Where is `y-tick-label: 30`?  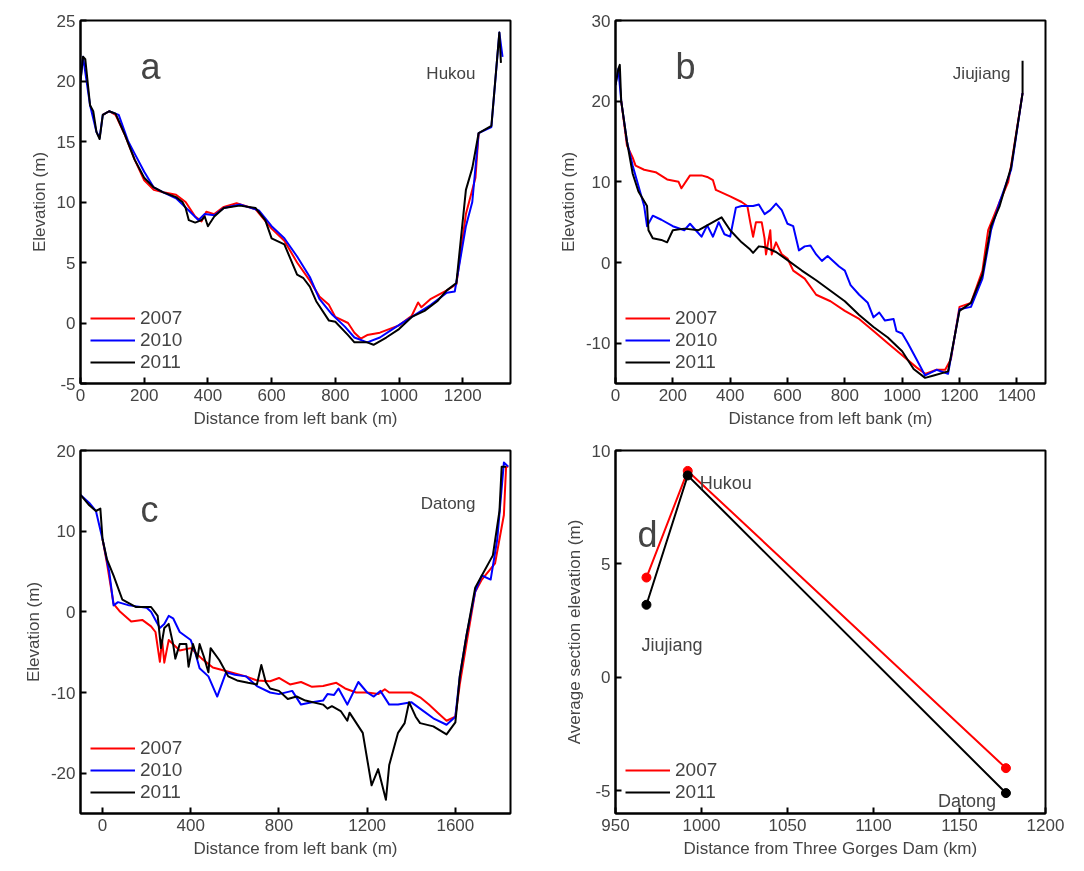
y-tick-label: 30 is located at coordinates (601, 21).